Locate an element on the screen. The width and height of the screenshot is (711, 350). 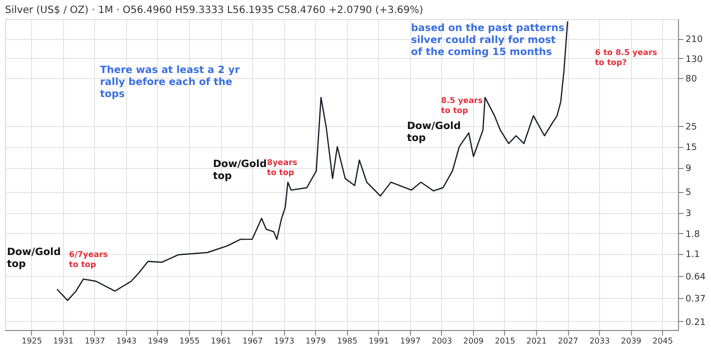
x-tick-label: 2045 is located at coordinates (662, 341).